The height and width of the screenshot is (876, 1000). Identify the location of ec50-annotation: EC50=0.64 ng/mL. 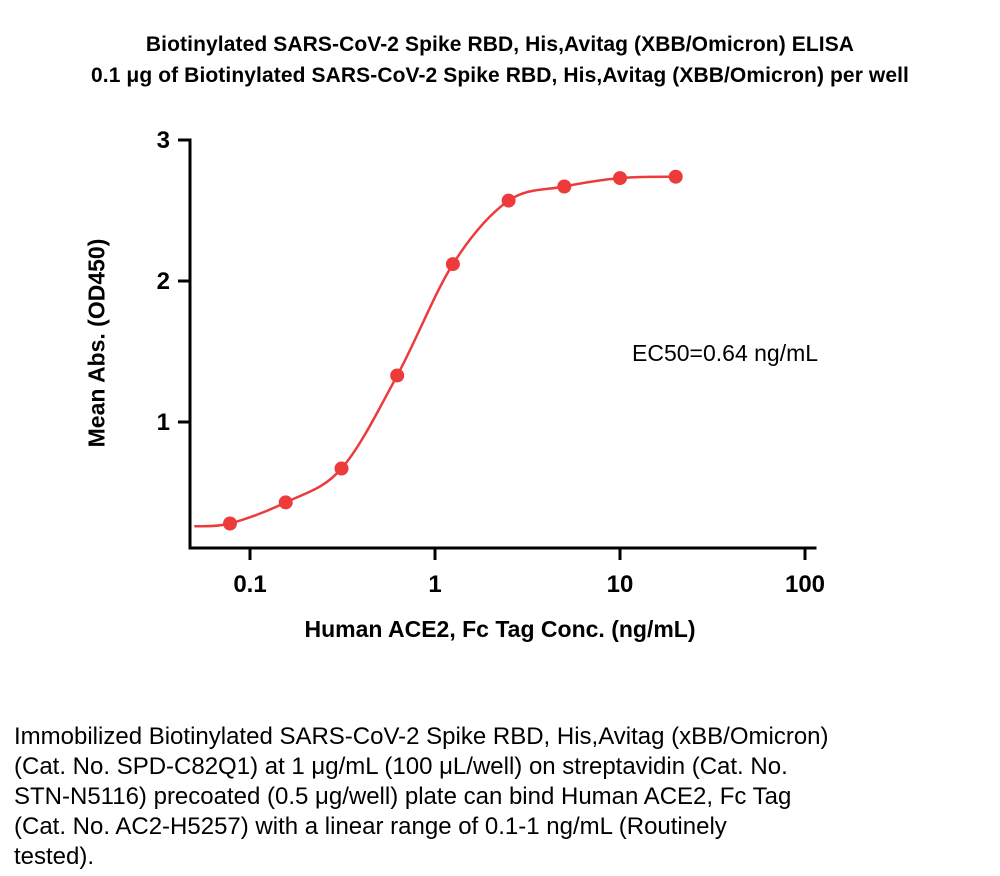
(725, 353).